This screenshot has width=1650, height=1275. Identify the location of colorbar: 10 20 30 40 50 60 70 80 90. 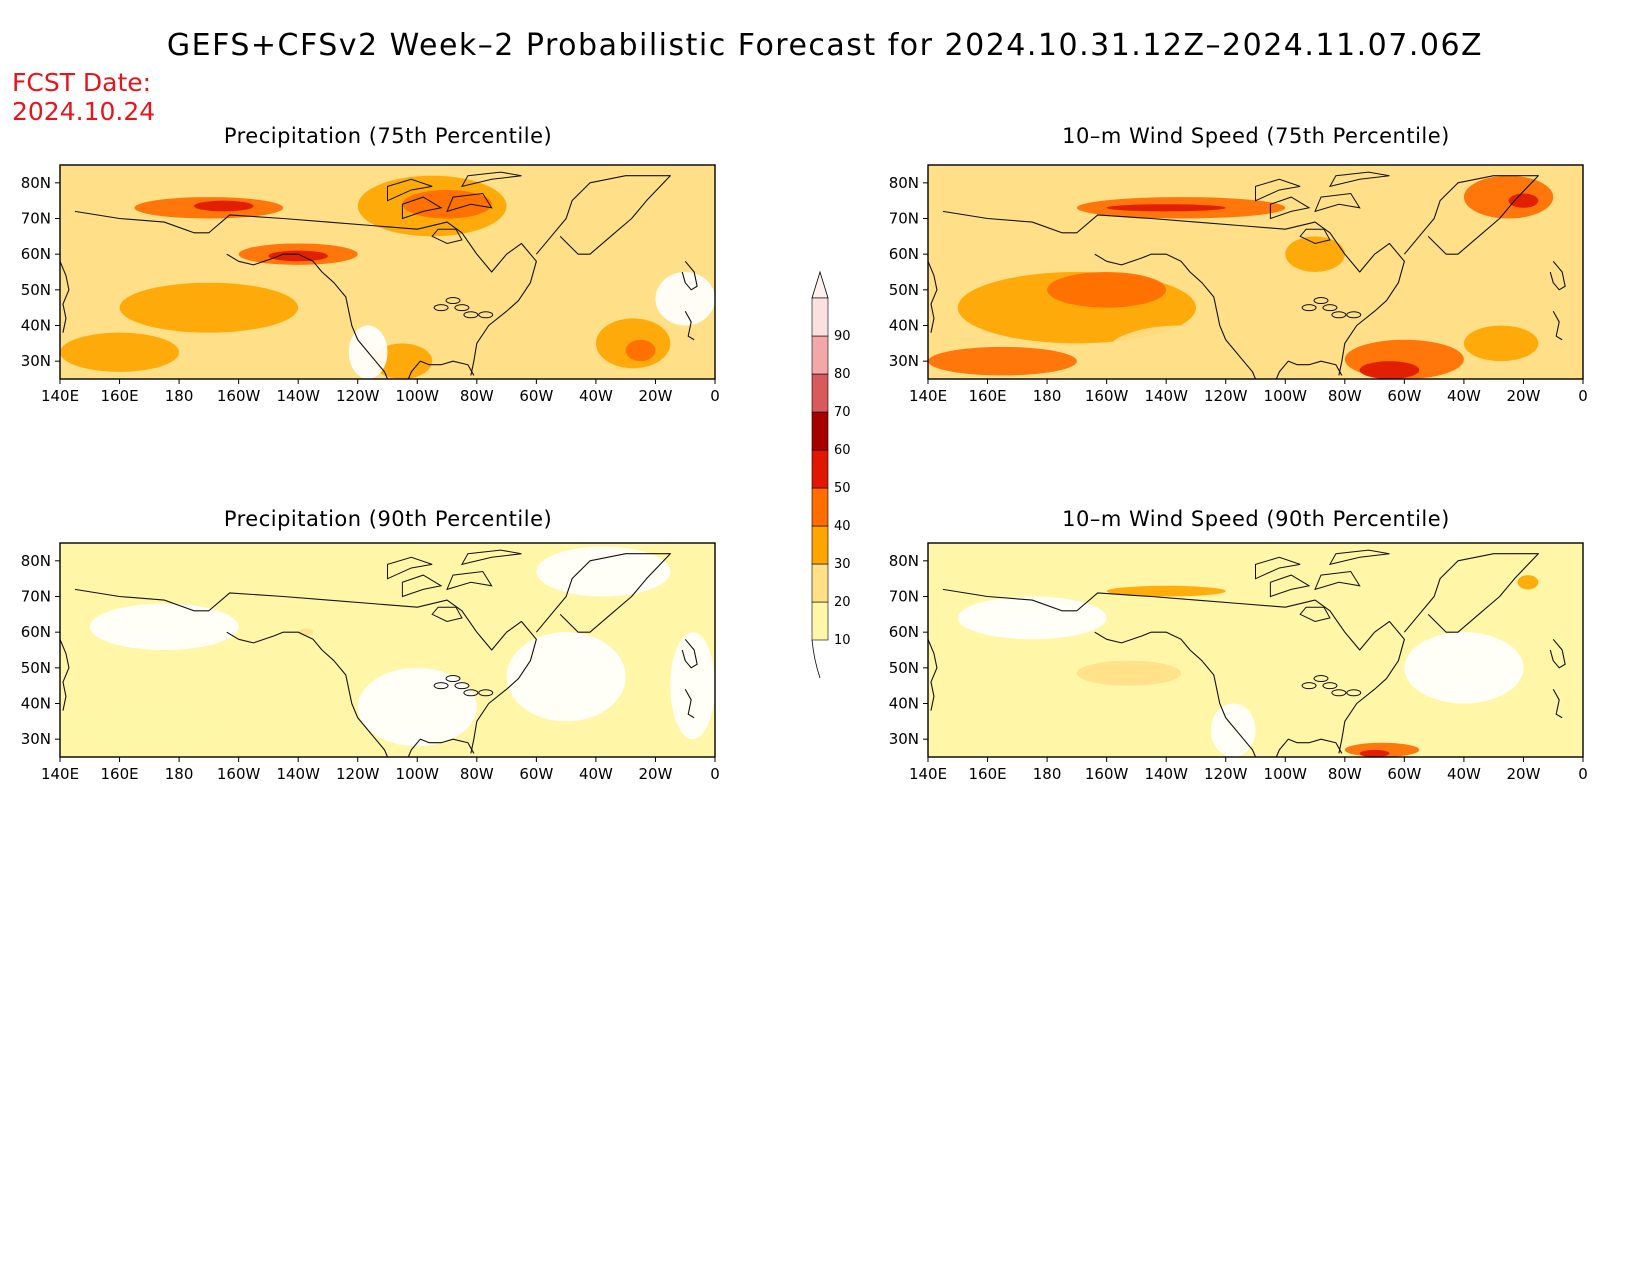
(831, 474).